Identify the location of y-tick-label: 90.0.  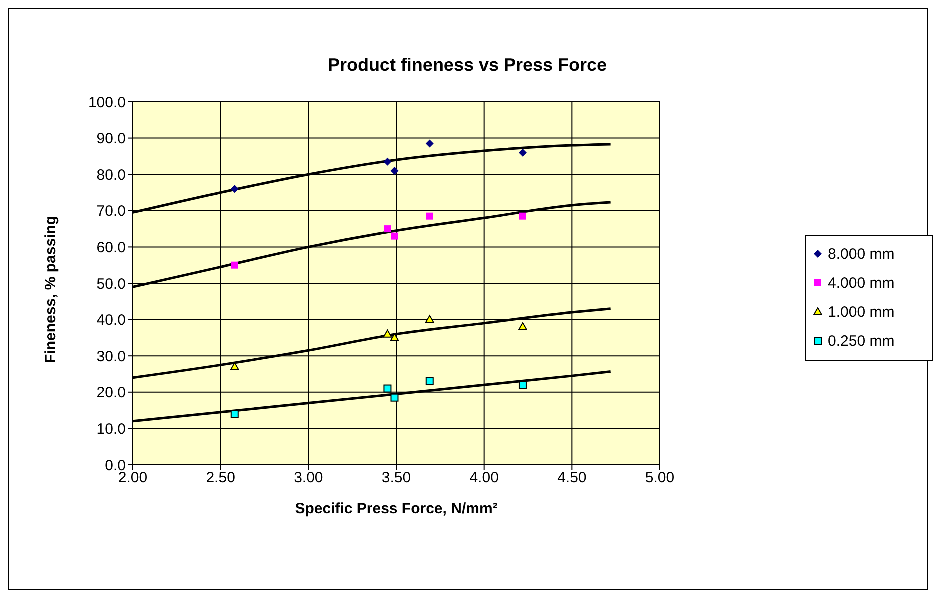
(111, 139).